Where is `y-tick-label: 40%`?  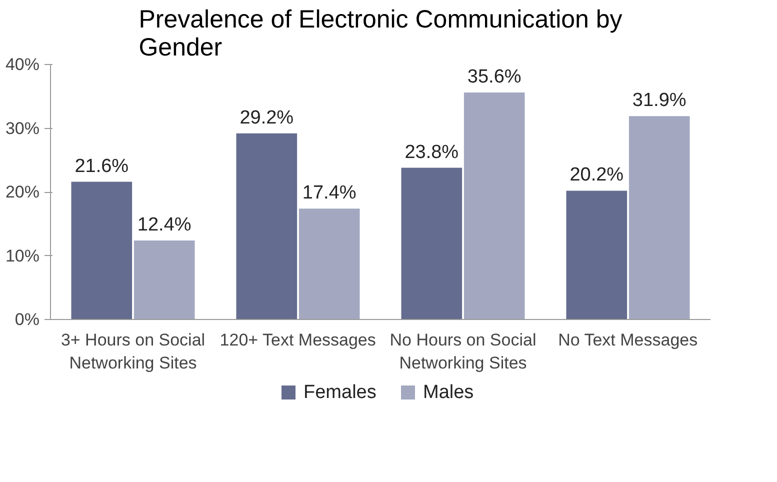
y-tick-label: 40% is located at coordinates (22, 64).